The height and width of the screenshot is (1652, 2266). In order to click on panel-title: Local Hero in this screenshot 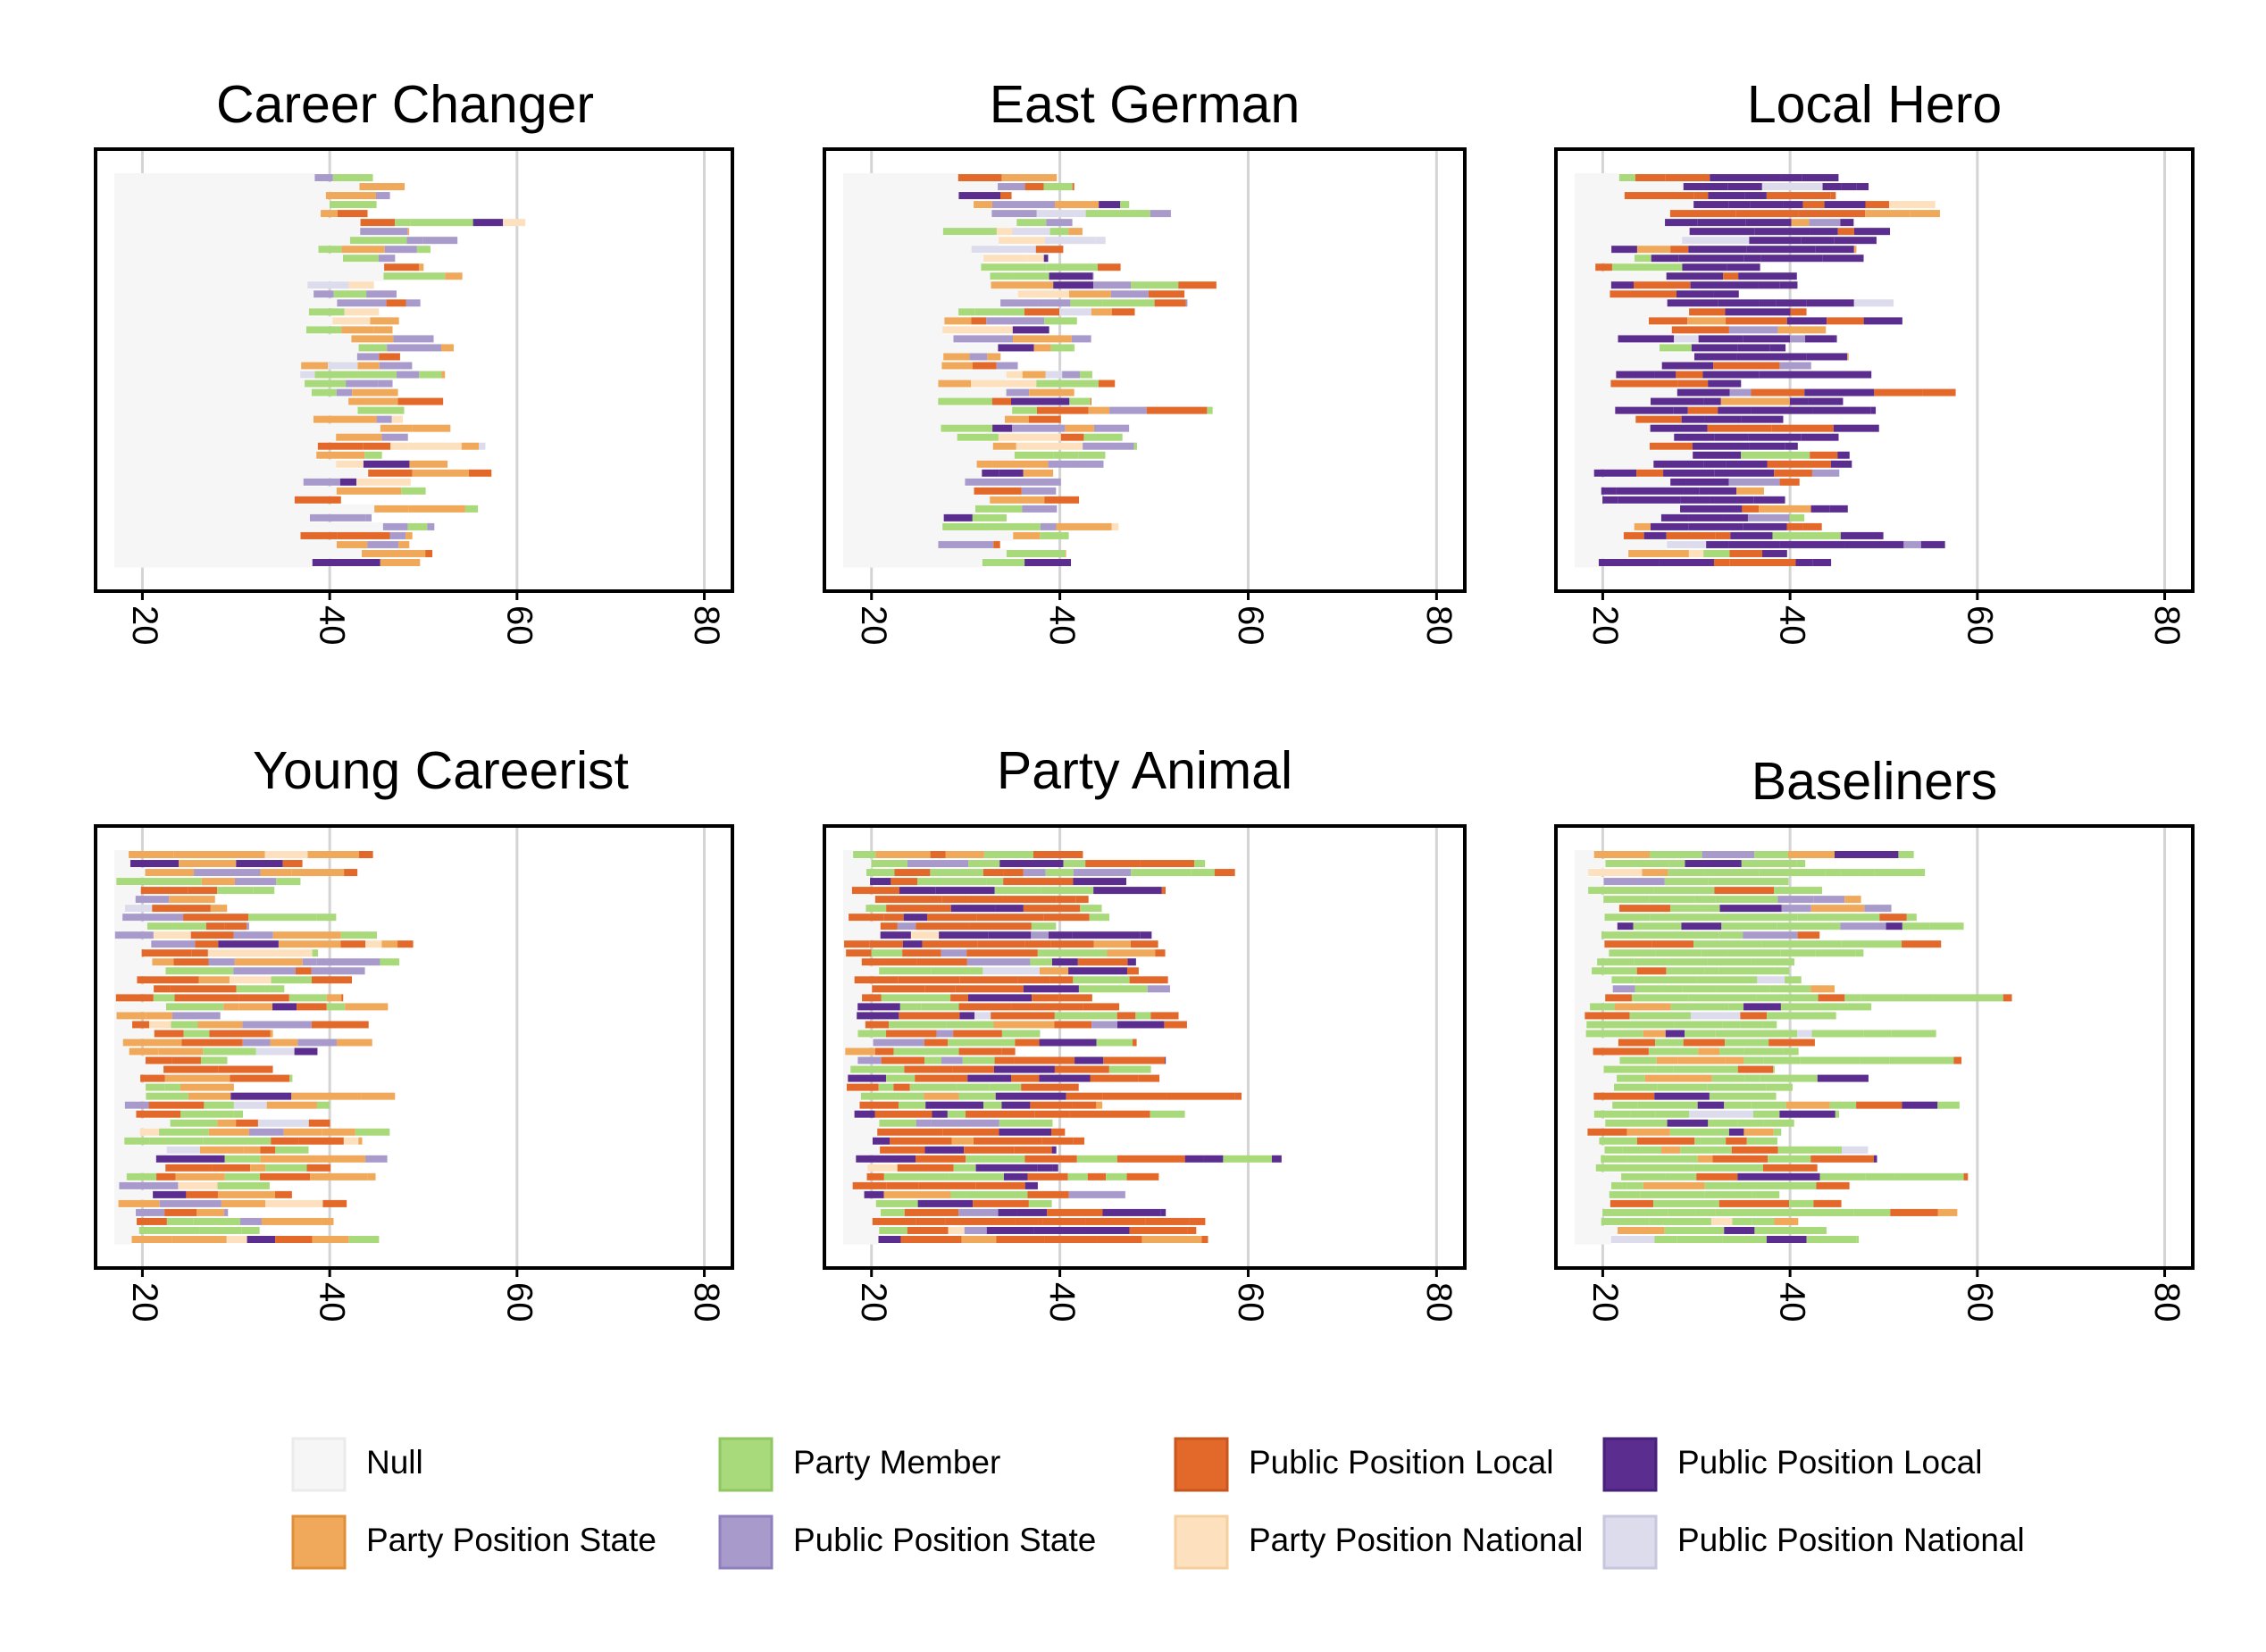, I will do `click(1874, 104)`.